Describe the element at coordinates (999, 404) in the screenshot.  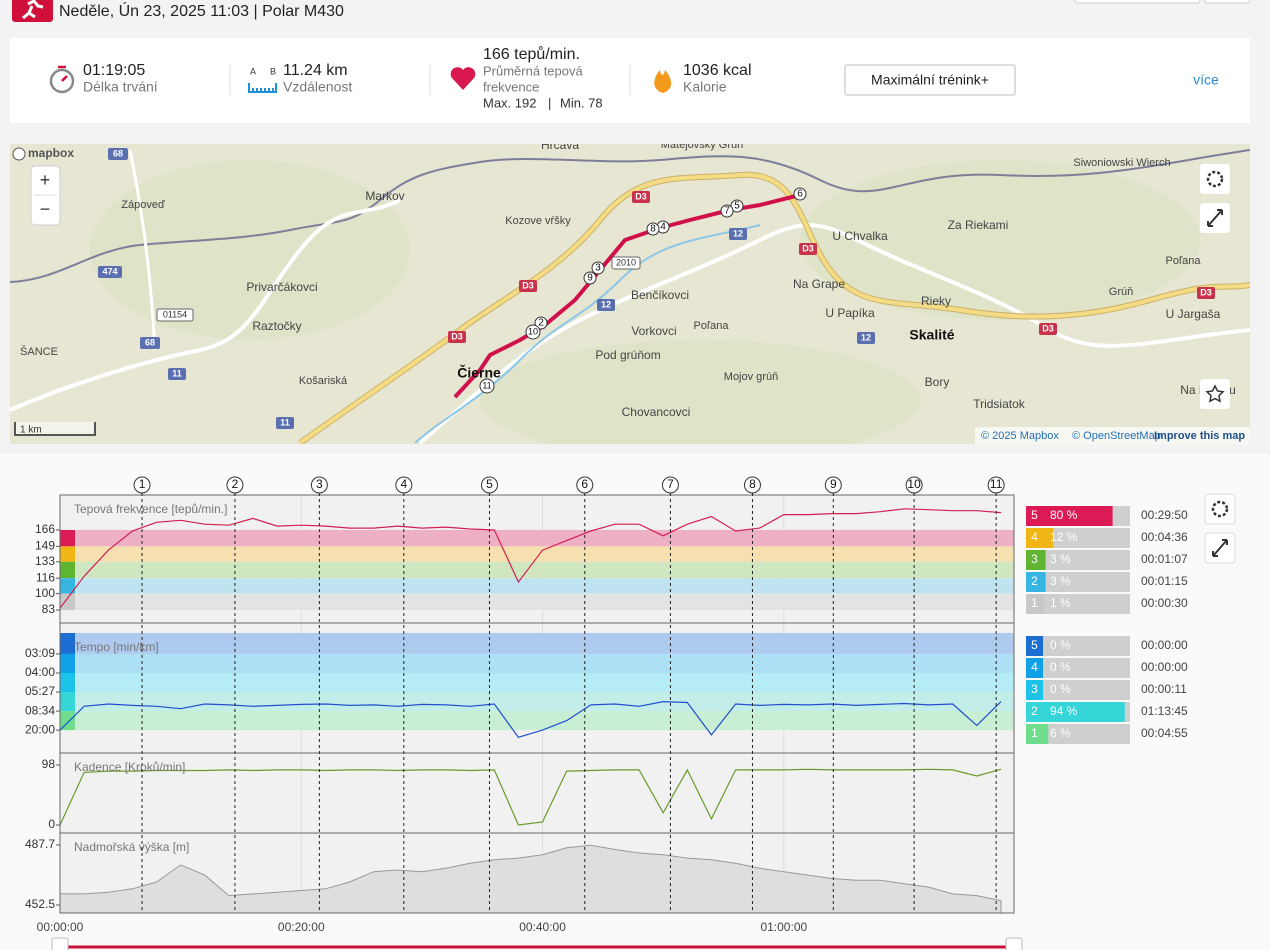
I see `place: Tridsiatok` at that location.